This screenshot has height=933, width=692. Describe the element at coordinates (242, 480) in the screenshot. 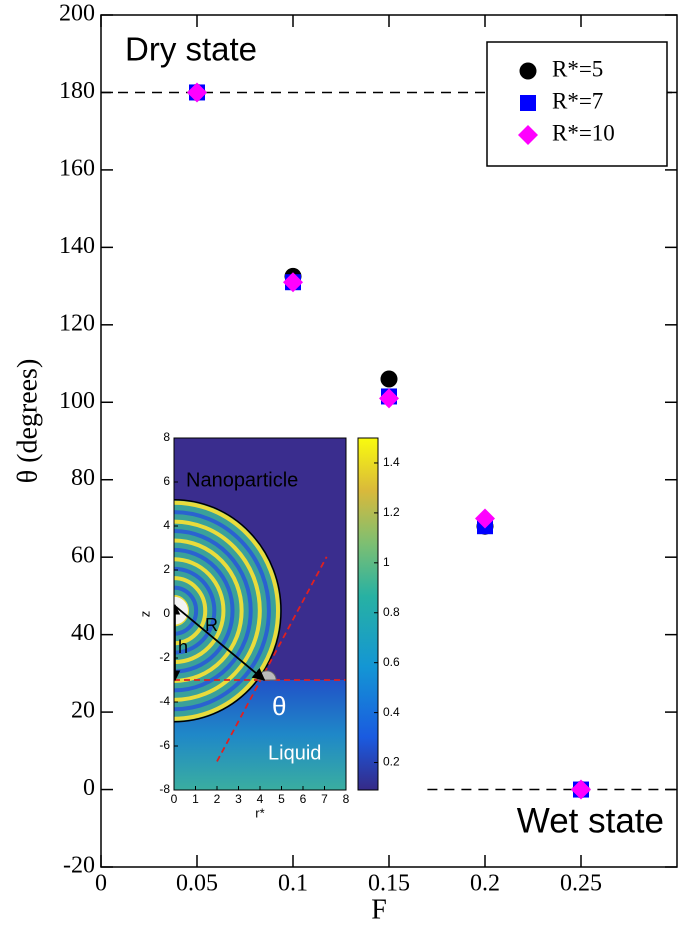

I see `inset-annotation: Nanoparticle` at that location.